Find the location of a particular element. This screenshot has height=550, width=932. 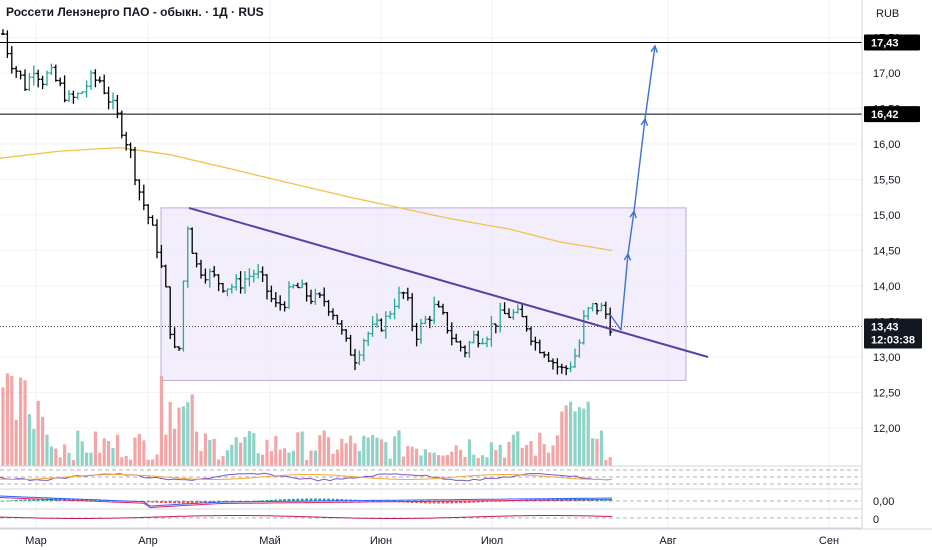

volume-bars is located at coordinates (306, 419).